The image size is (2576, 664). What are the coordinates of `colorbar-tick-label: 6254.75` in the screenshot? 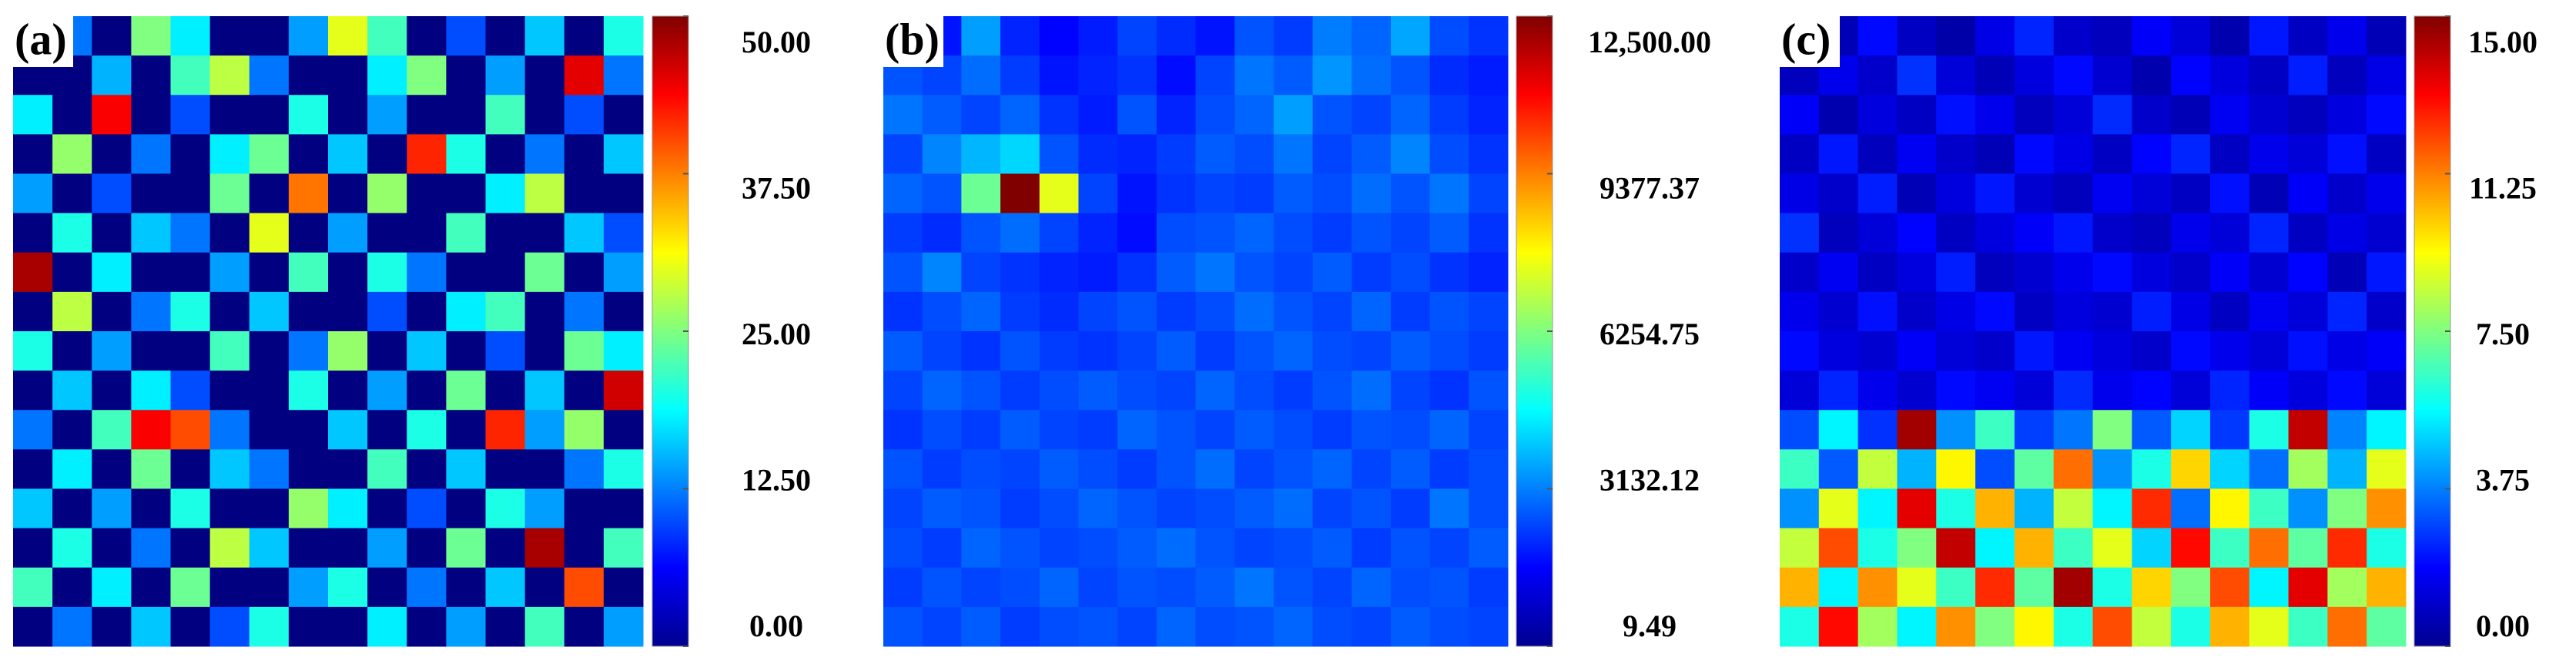 It's located at (1650, 334).